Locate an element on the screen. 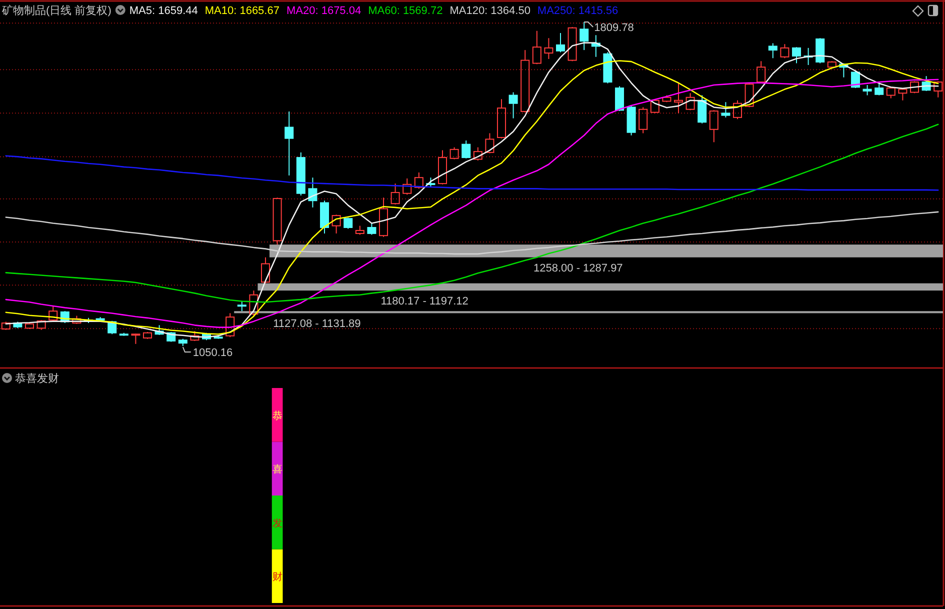  text: MA60: 1569.72 is located at coordinates (405, 11).